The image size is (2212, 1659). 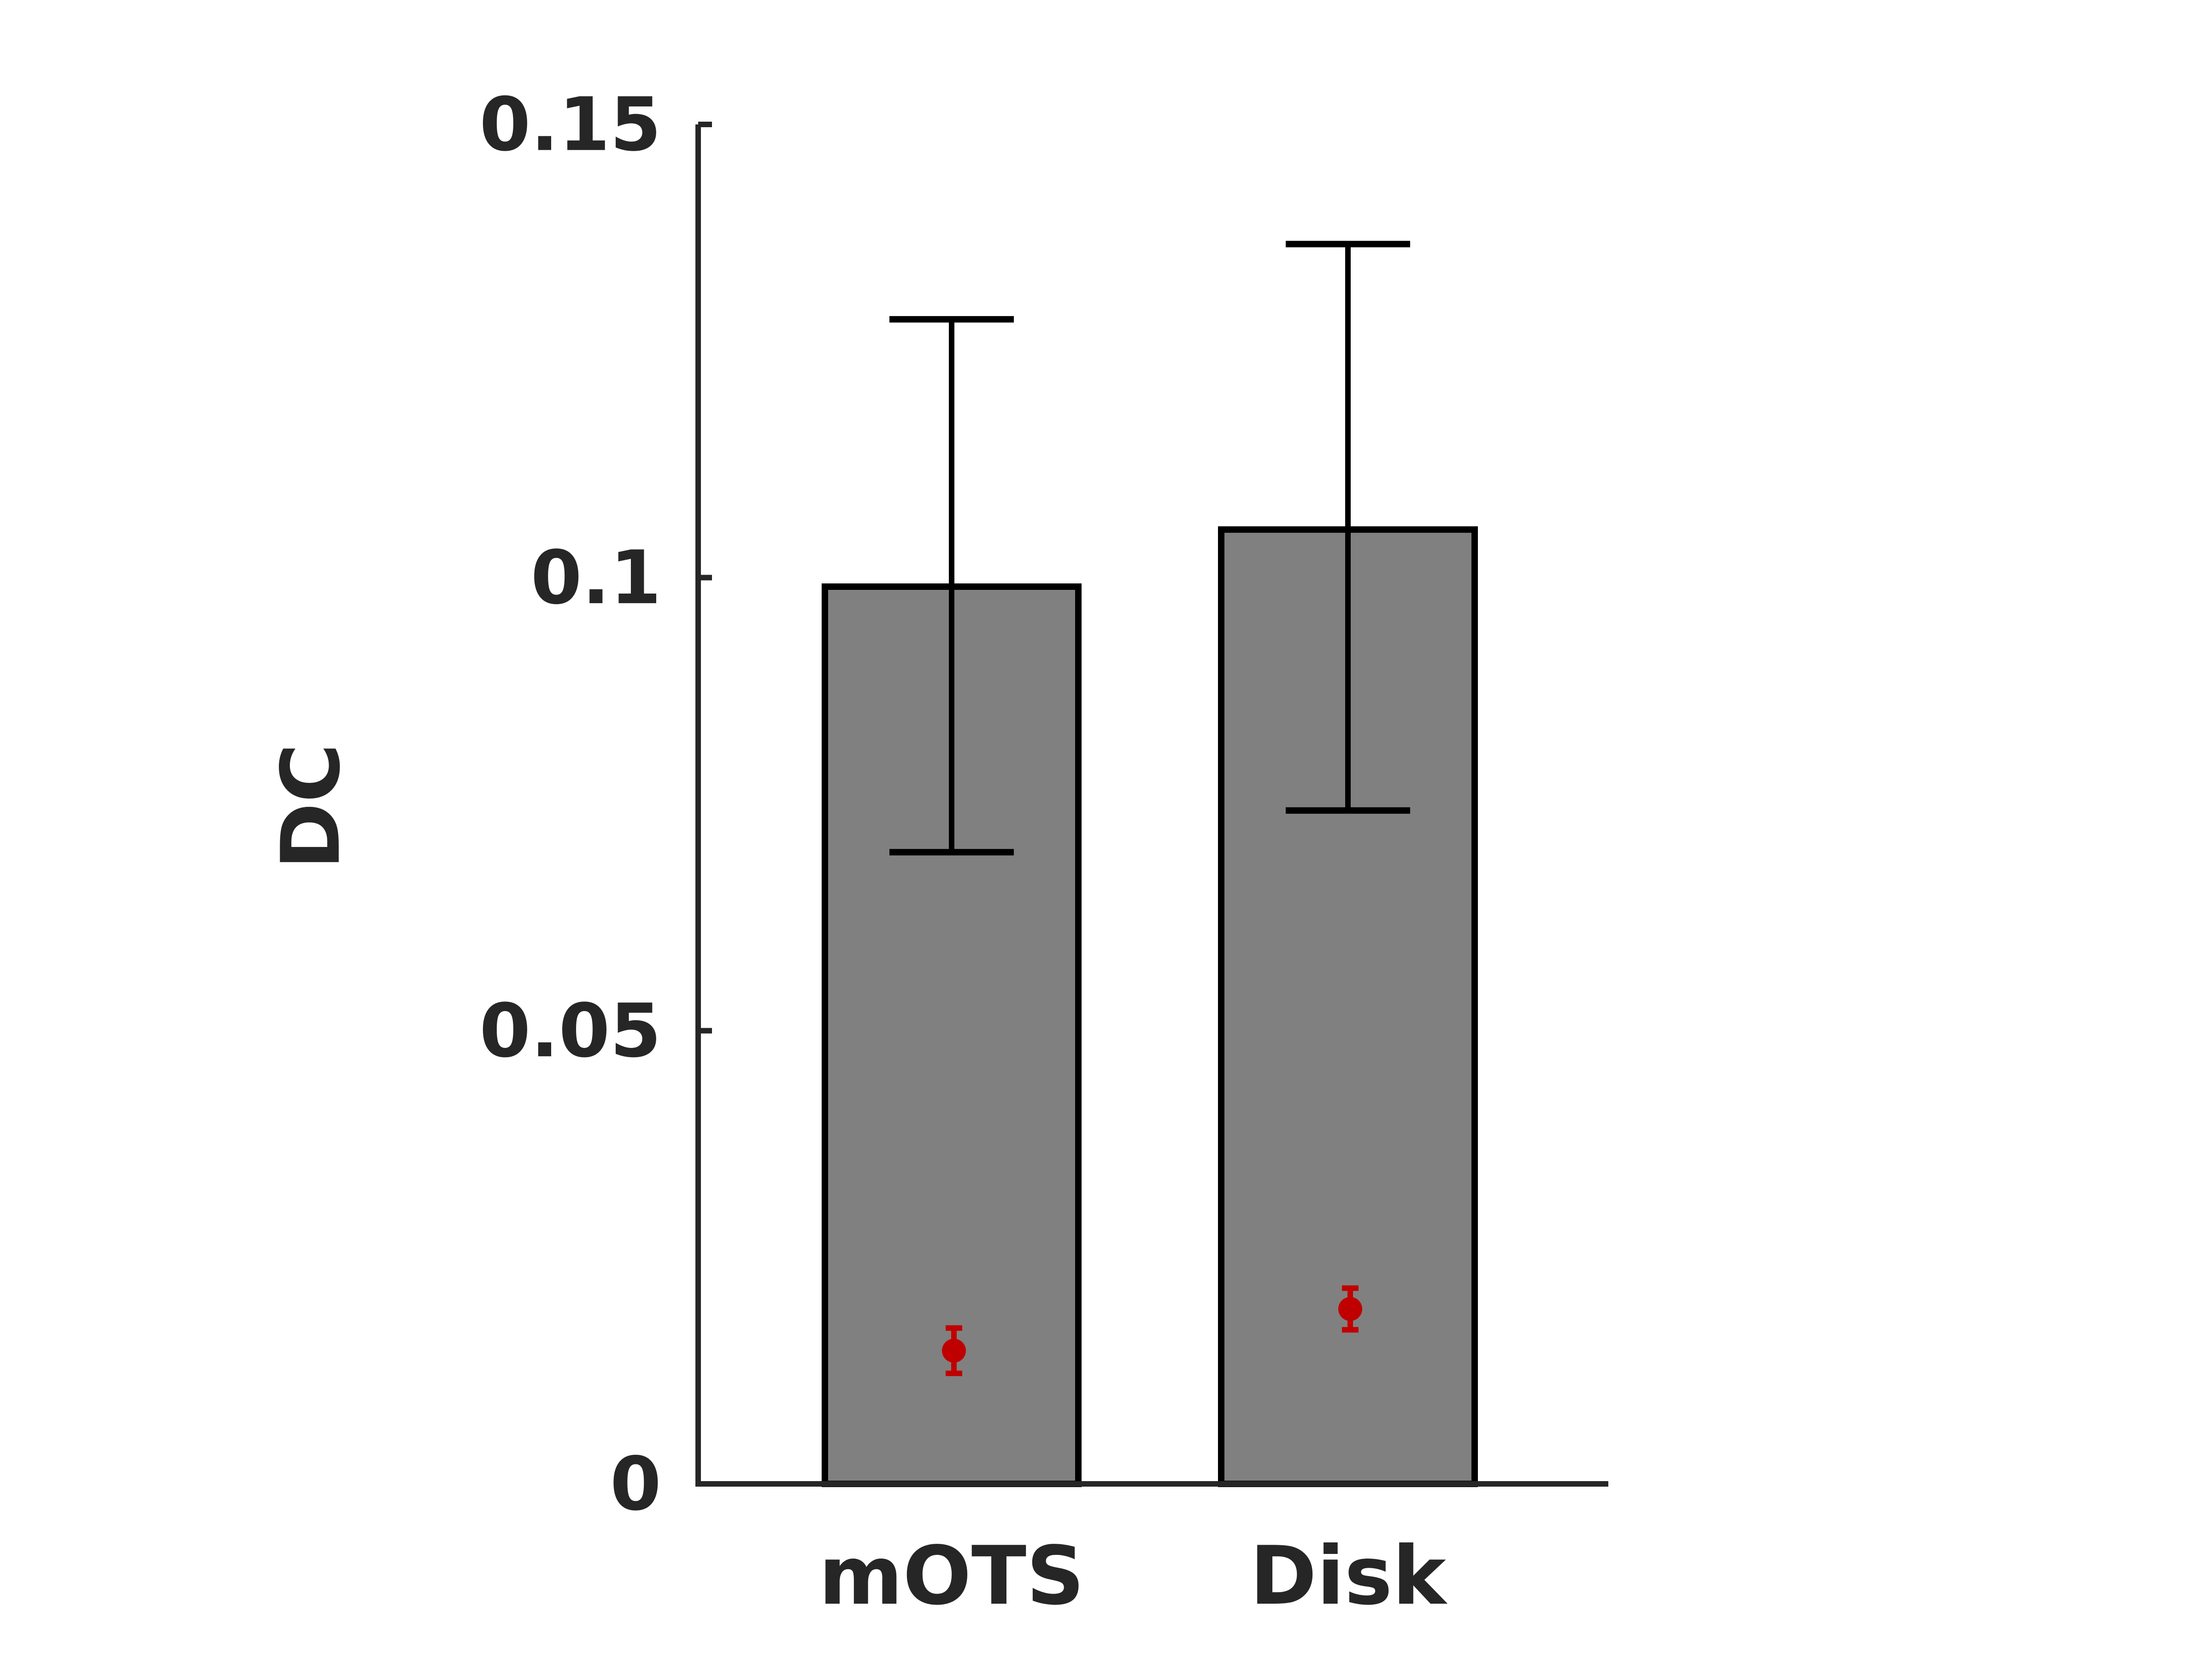 I want to click on error-bar-disk, so click(x=1348, y=527).